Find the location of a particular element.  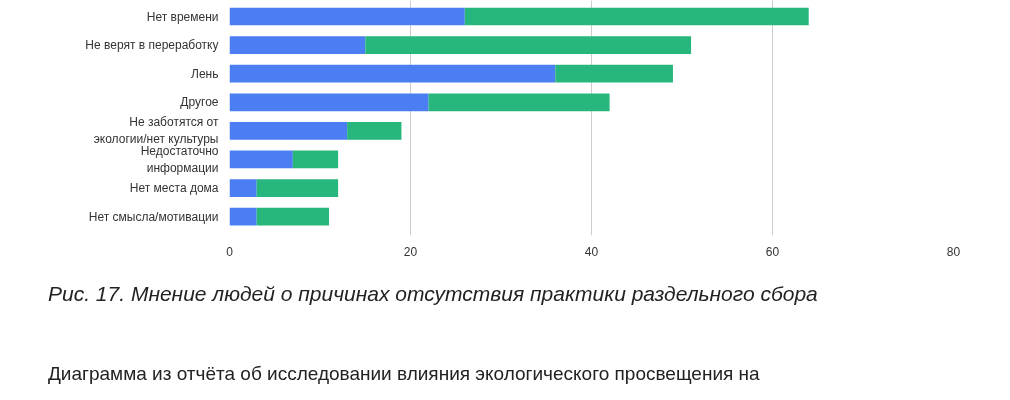

x-tick-label: 80 is located at coordinates (953, 251).